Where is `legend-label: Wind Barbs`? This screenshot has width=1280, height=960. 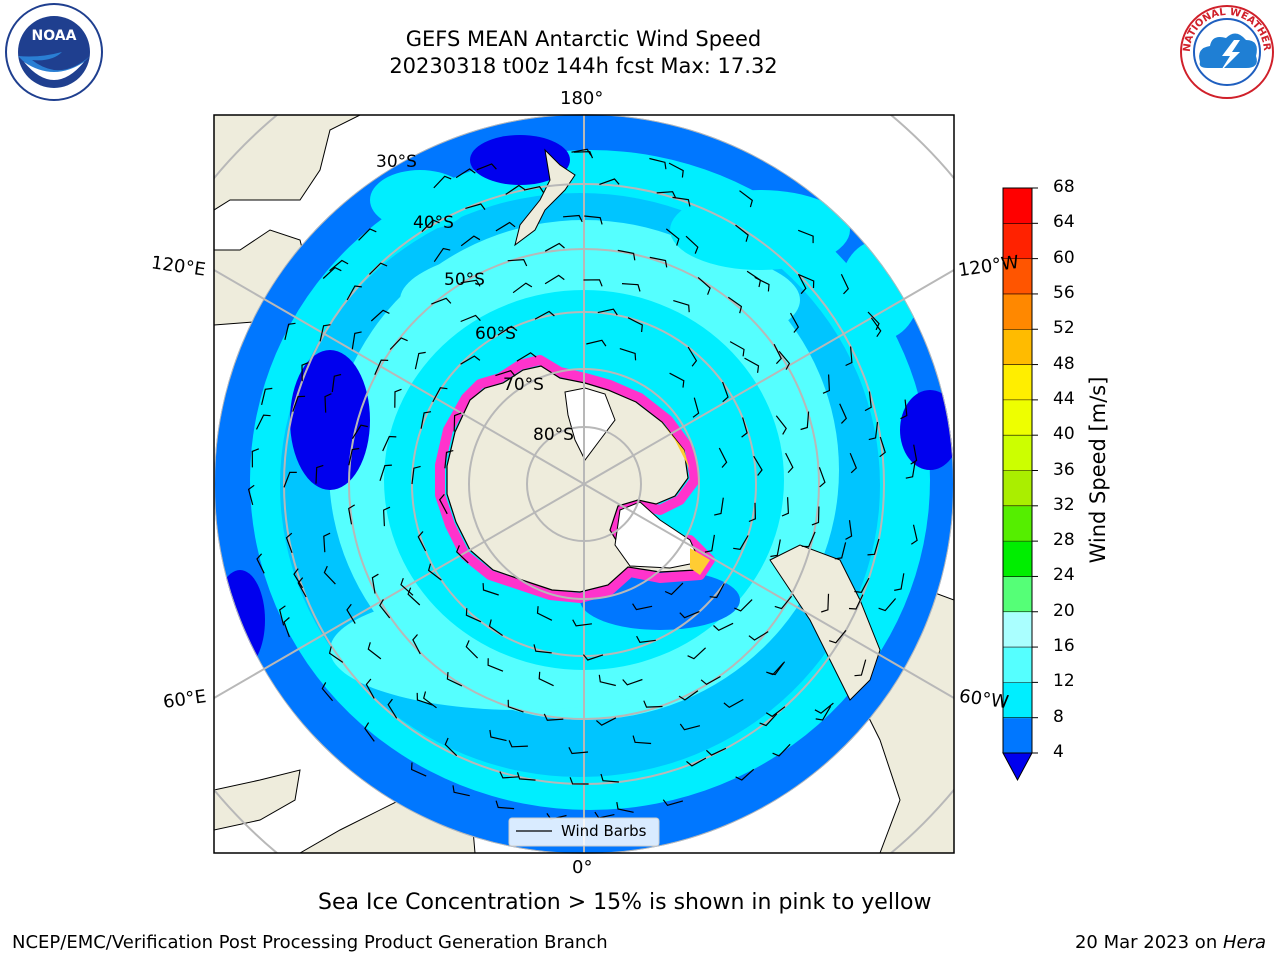
legend-label: Wind Barbs is located at coordinates (604, 831).